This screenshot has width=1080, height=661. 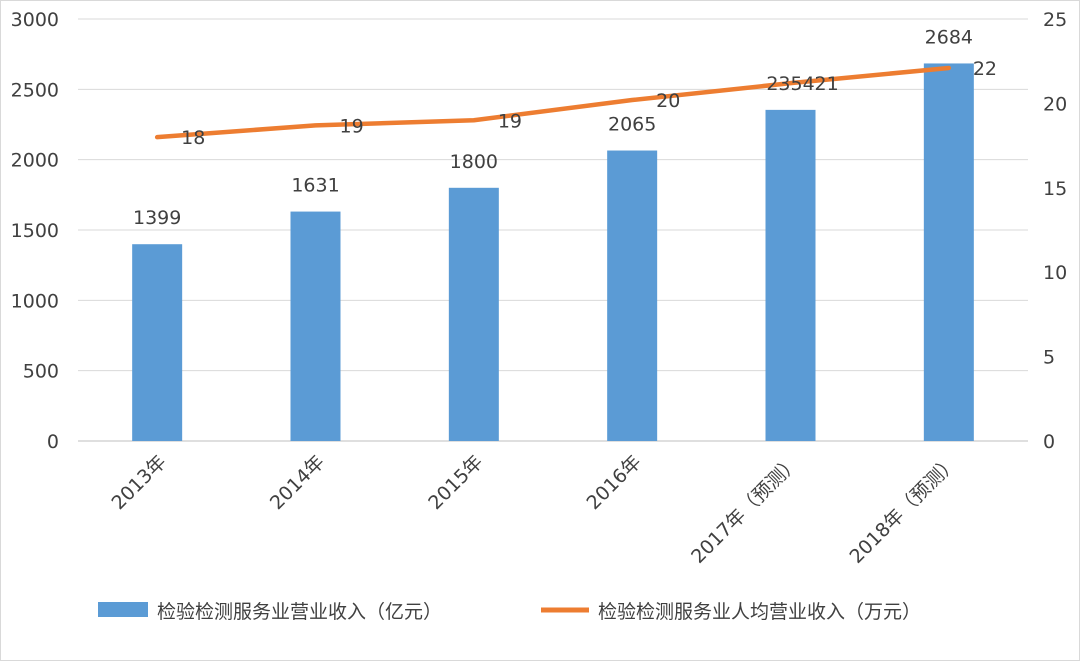 I want to click on line-series, so click(x=553, y=102).